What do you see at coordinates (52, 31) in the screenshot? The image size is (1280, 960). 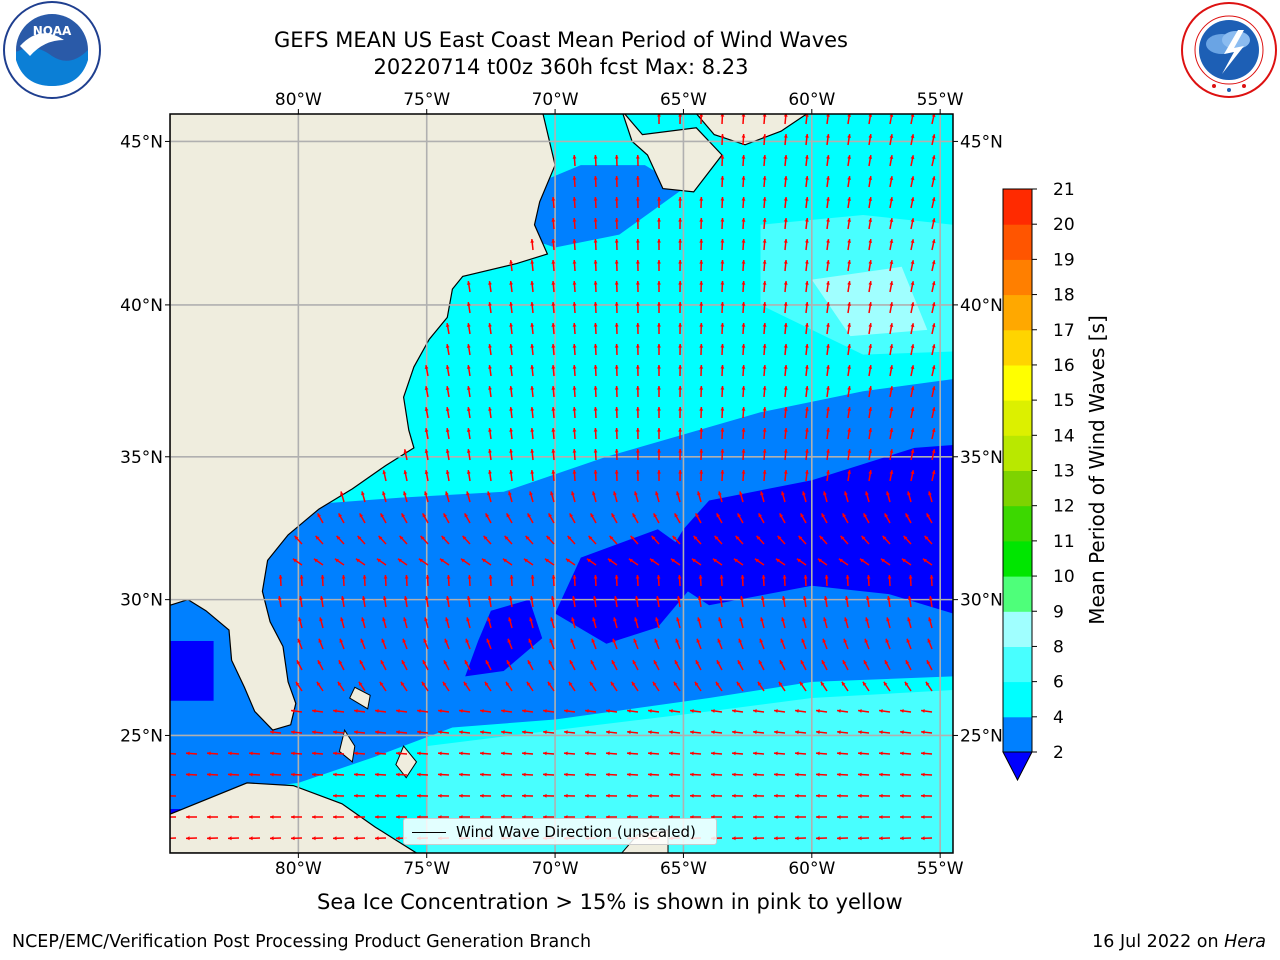 I see `svg-text: NOAA` at bounding box center [52, 31].